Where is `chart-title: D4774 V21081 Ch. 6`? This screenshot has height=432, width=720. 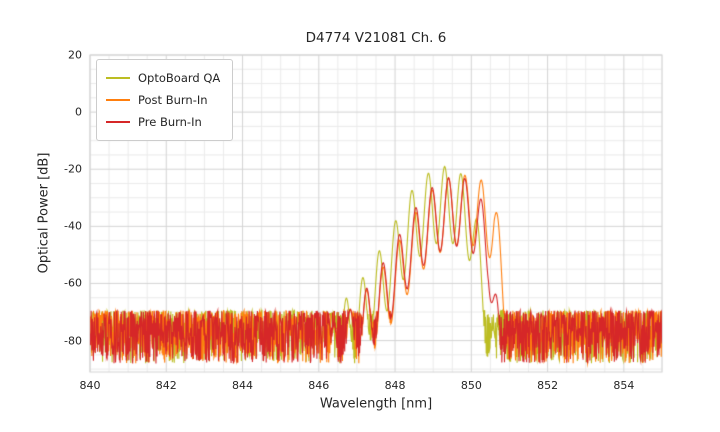 chart-title: D4774 V21081 Ch. 6 is located at coordinates (376, 38).